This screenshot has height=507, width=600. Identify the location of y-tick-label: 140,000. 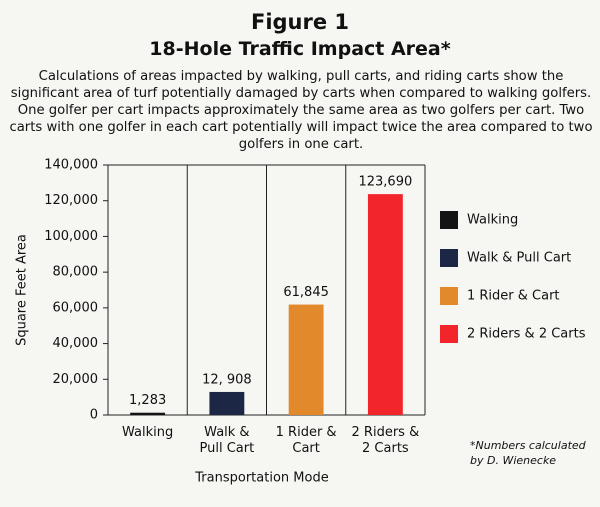
(71, 165).